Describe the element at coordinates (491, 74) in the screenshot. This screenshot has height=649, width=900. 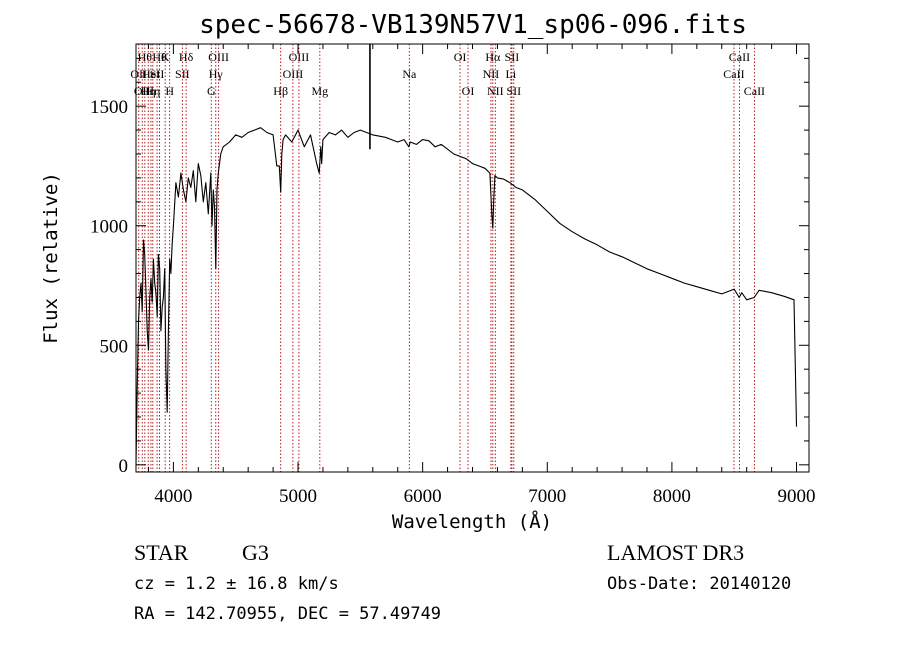
I see `line-label-22: NII` at that location.